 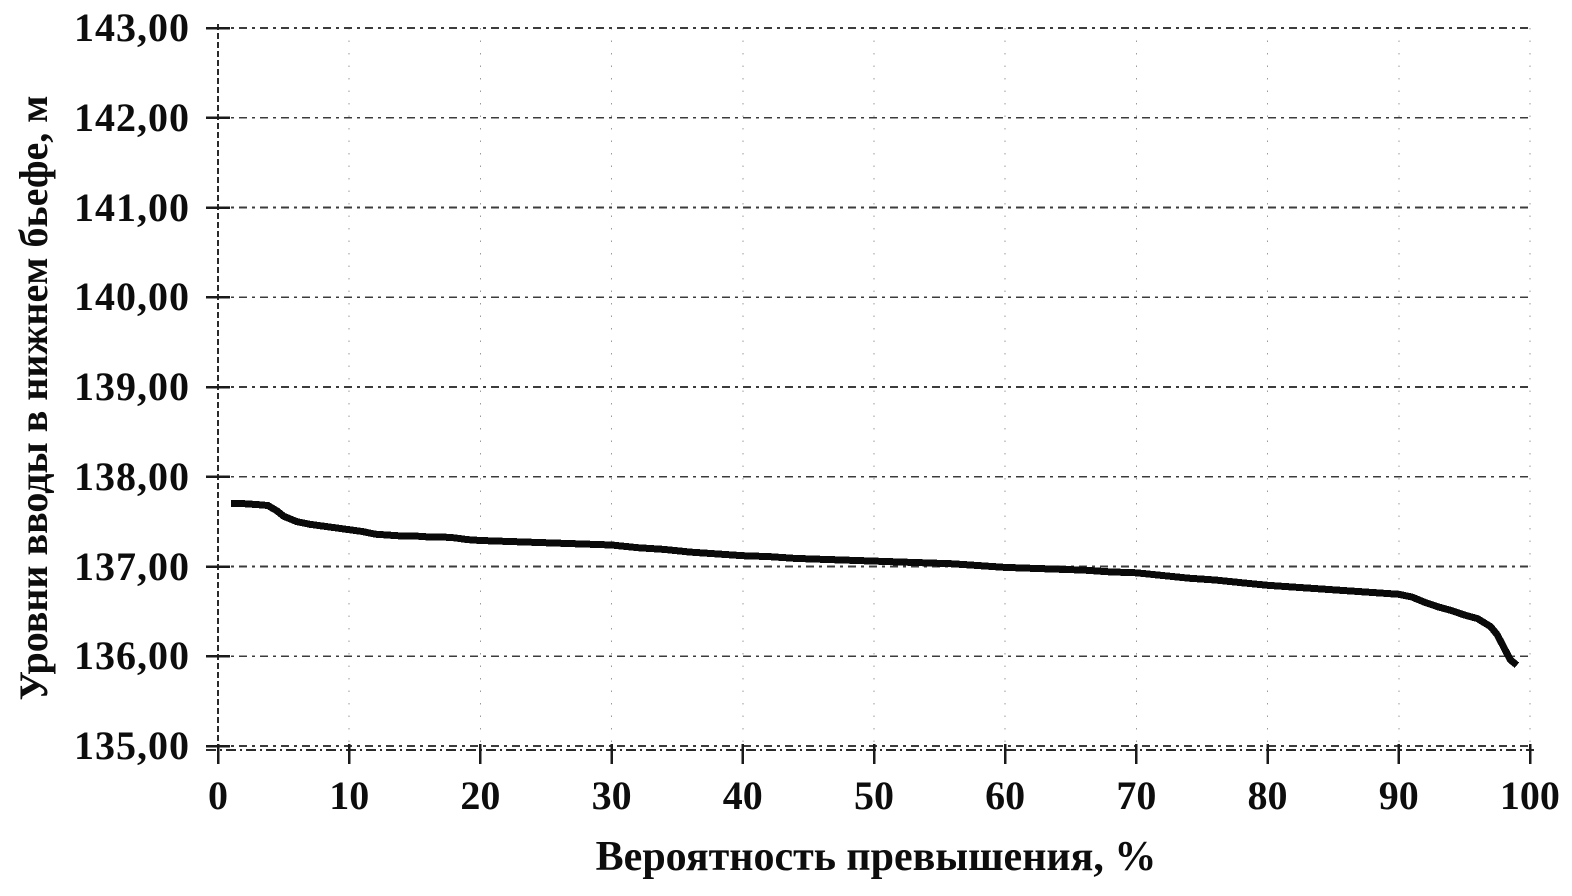 I want to click on x-tick-label: 0, so click(x=218, y=795).